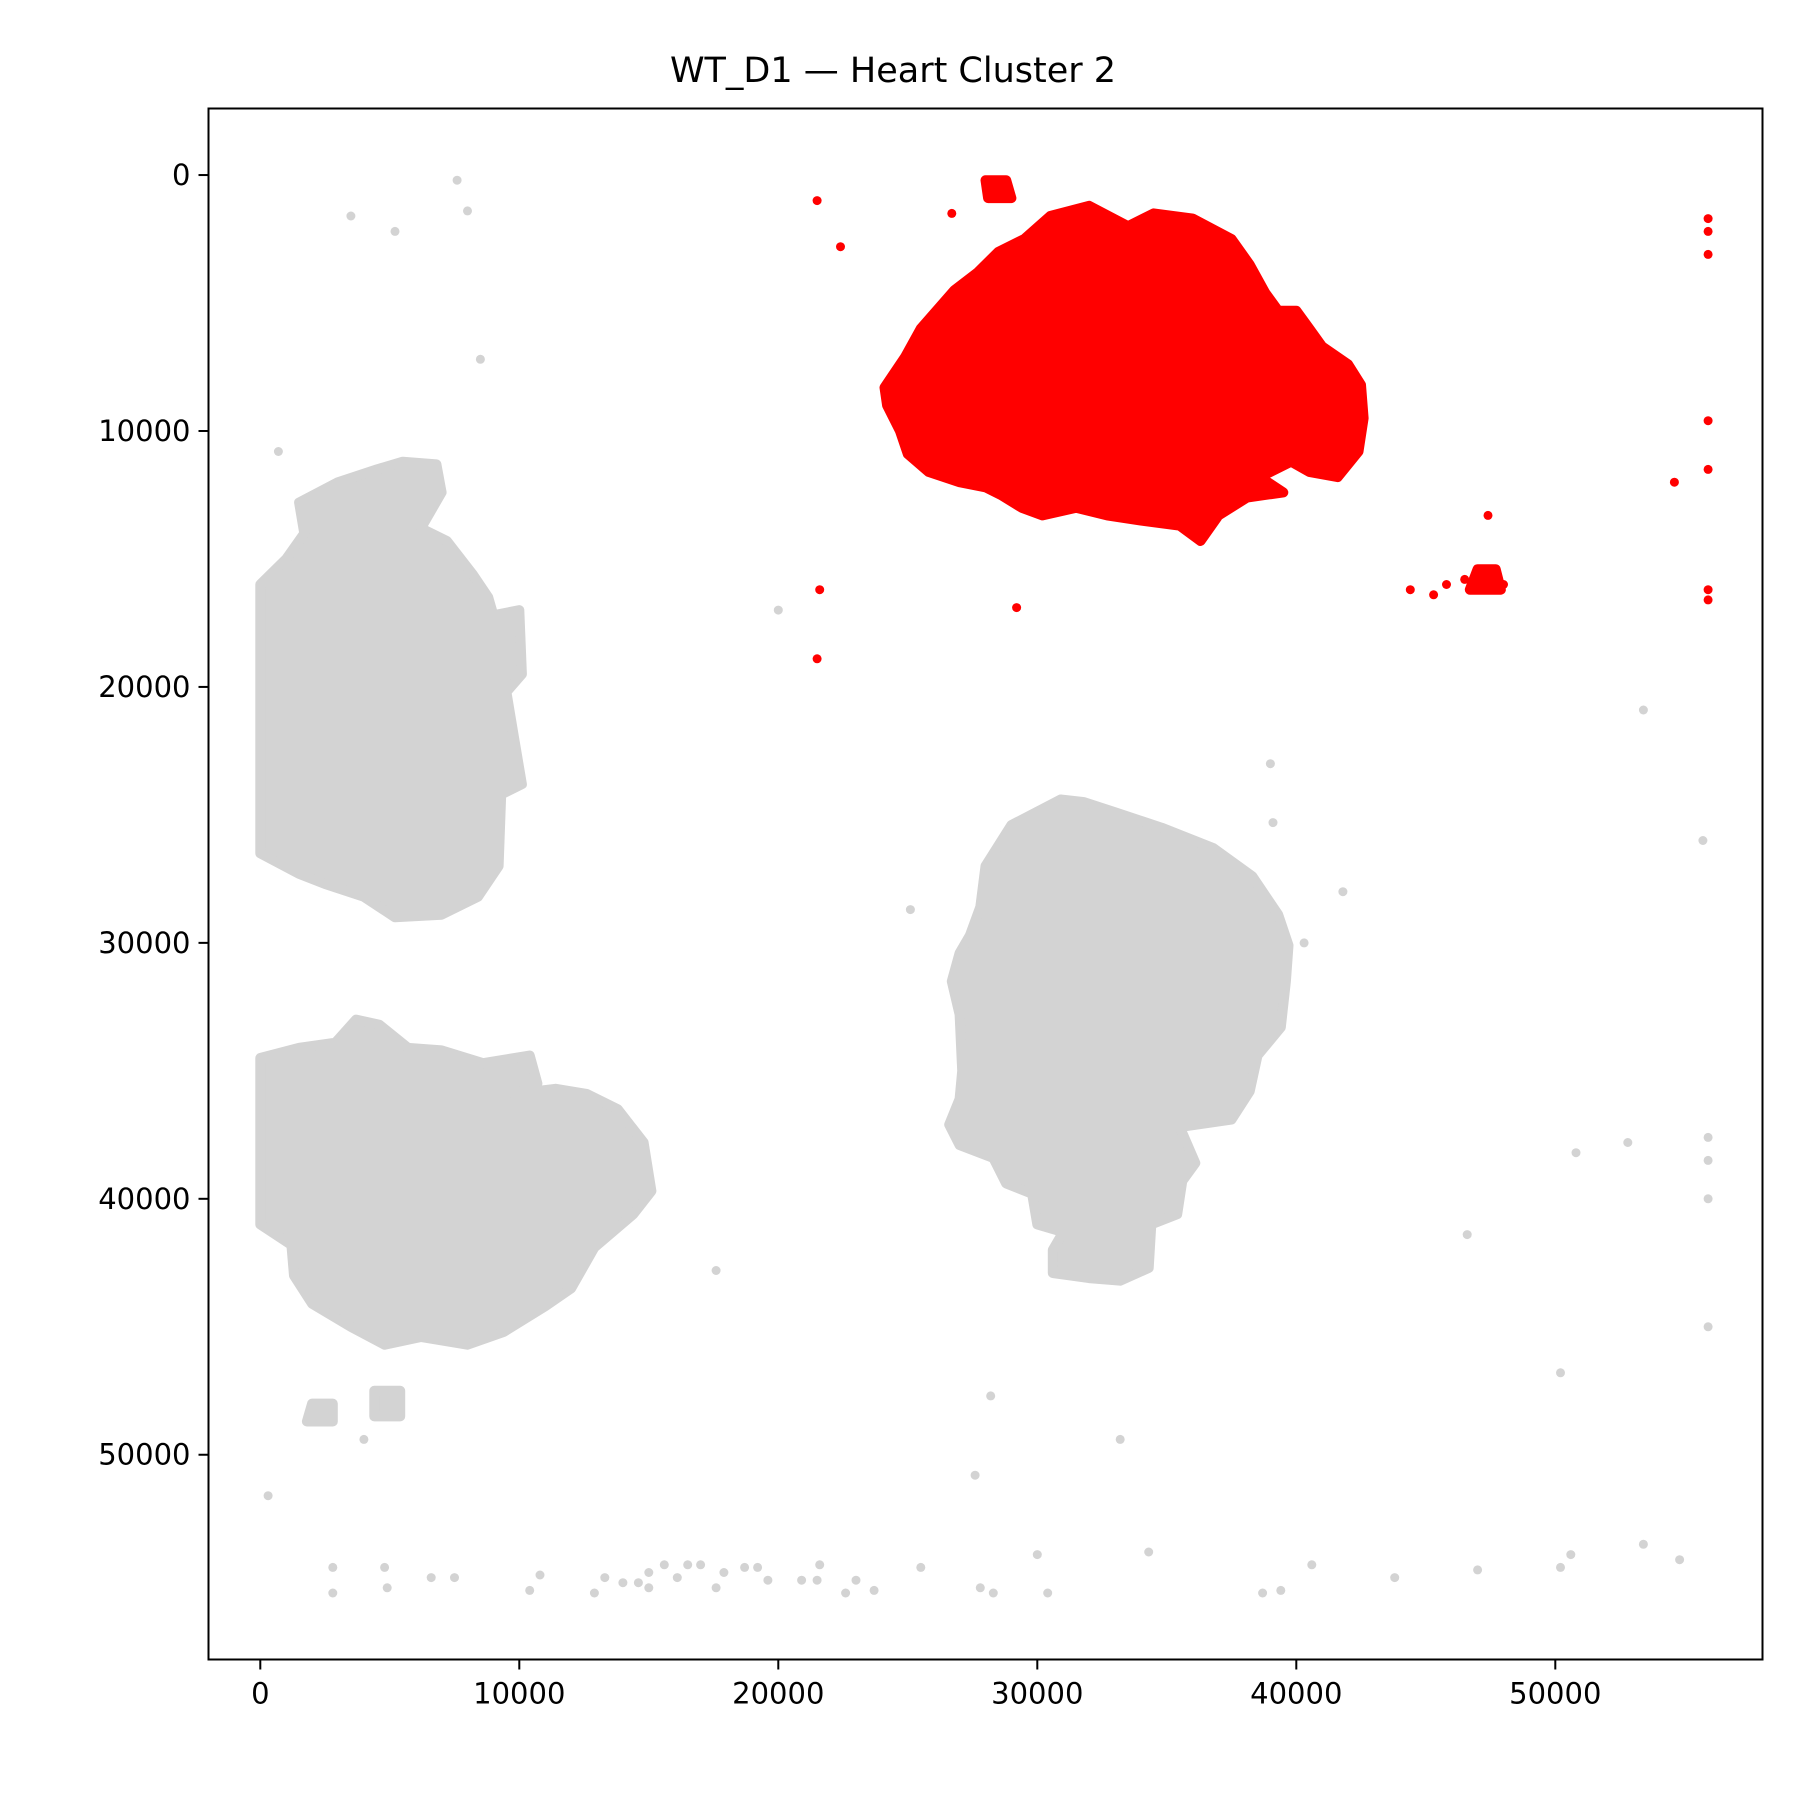 The width and height of the screenshot is (1800, 1800). What do you see at coordinates (144, 431) in the screenshot?
I see `y-tick-label: 10000` at bounding box center [144, 431].